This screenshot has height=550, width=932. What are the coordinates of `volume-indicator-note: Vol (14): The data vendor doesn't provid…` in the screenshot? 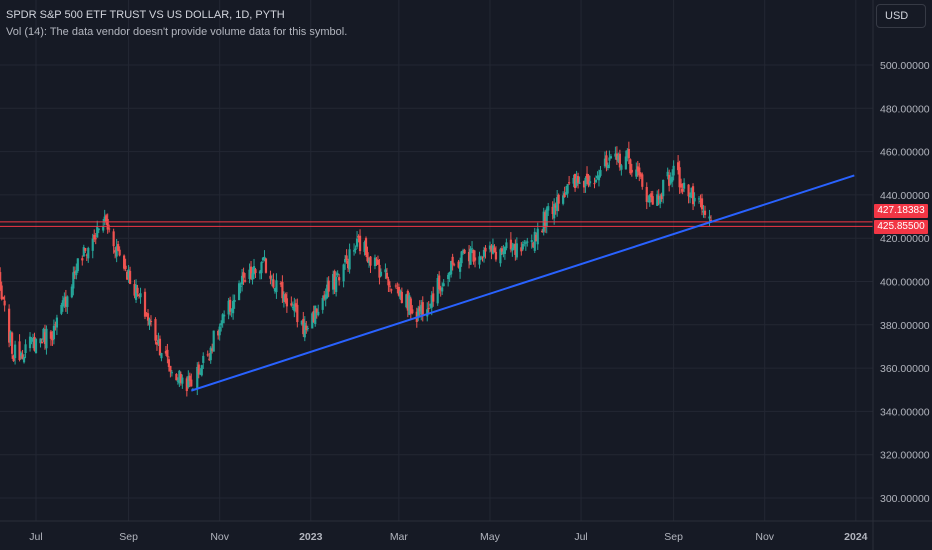 It's located at (177, 32).